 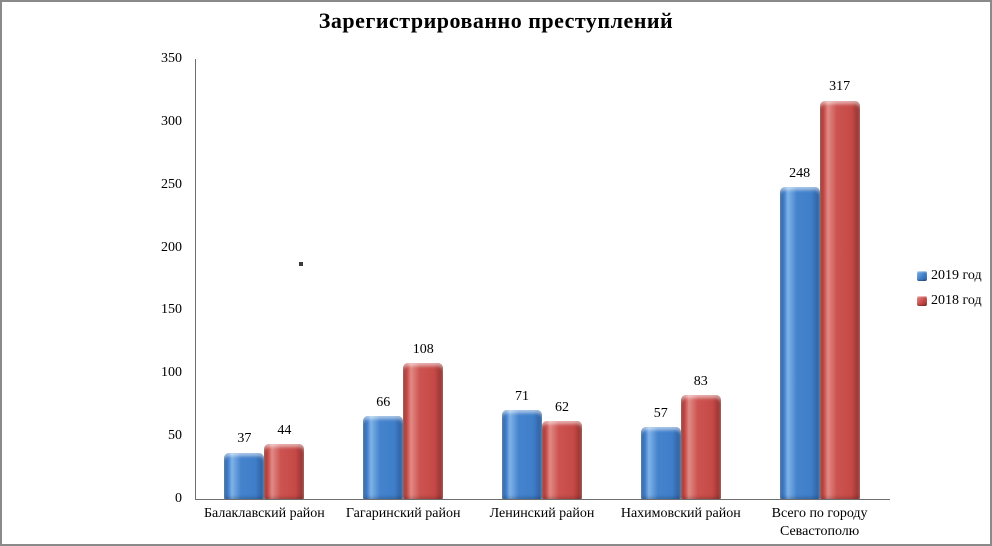 I want to click on bar-value-label: 44, so click(x=284, y=430).